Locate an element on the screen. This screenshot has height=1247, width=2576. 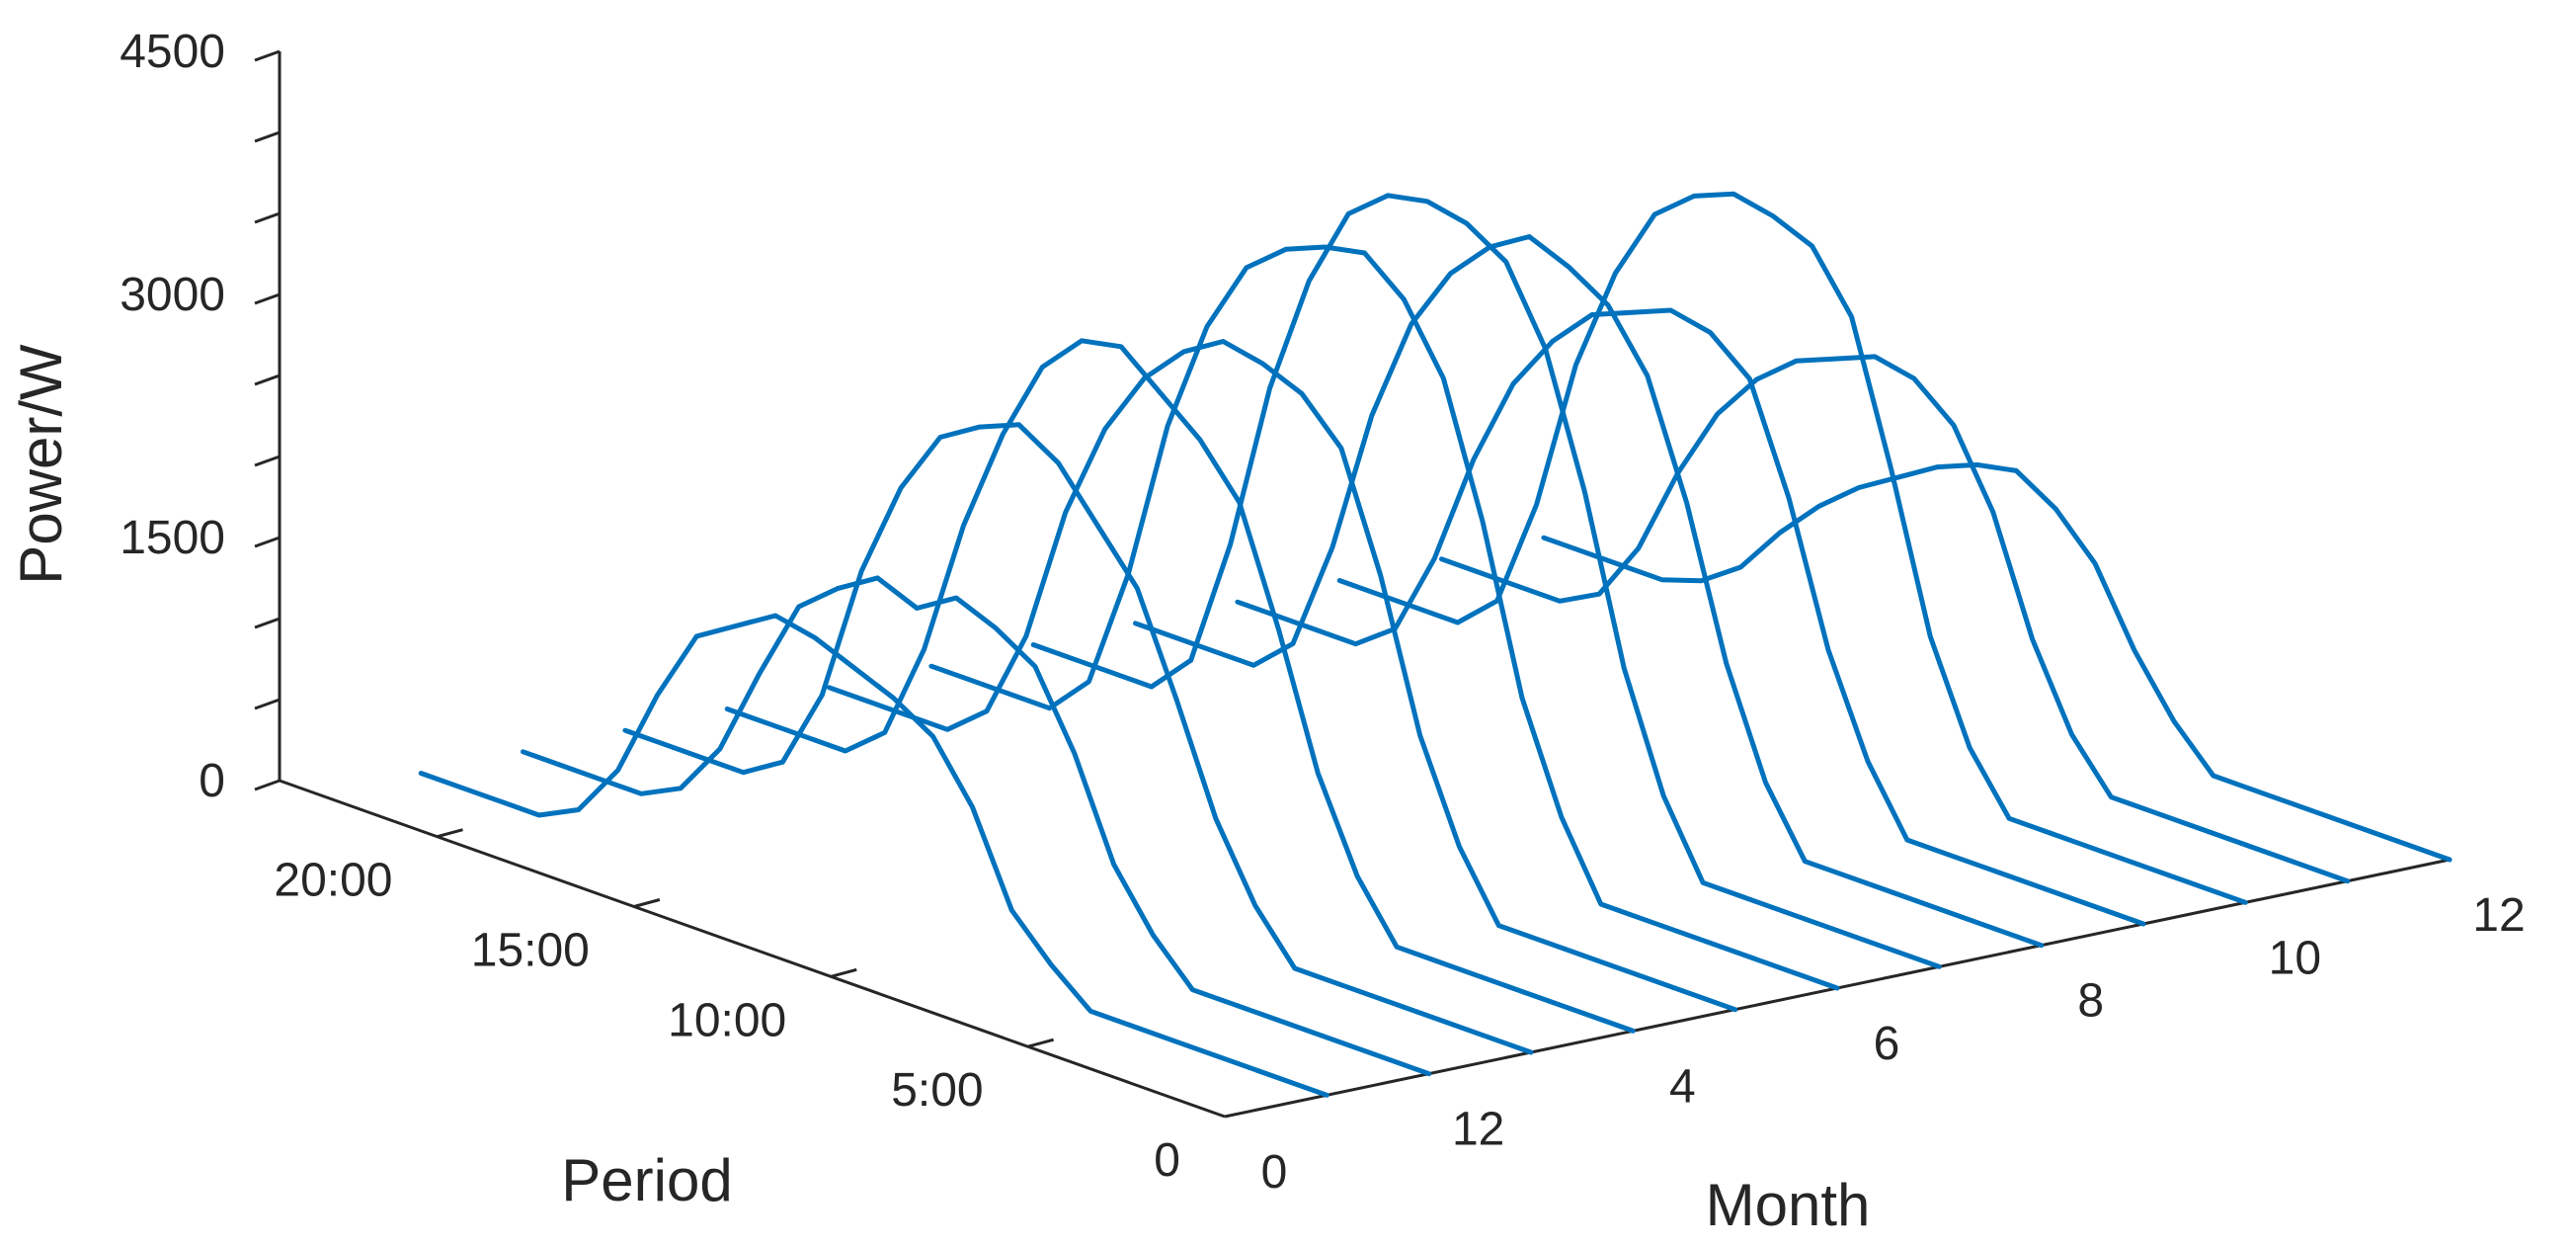
z-tick-label: 4500 is located at coordinates (172, 52).